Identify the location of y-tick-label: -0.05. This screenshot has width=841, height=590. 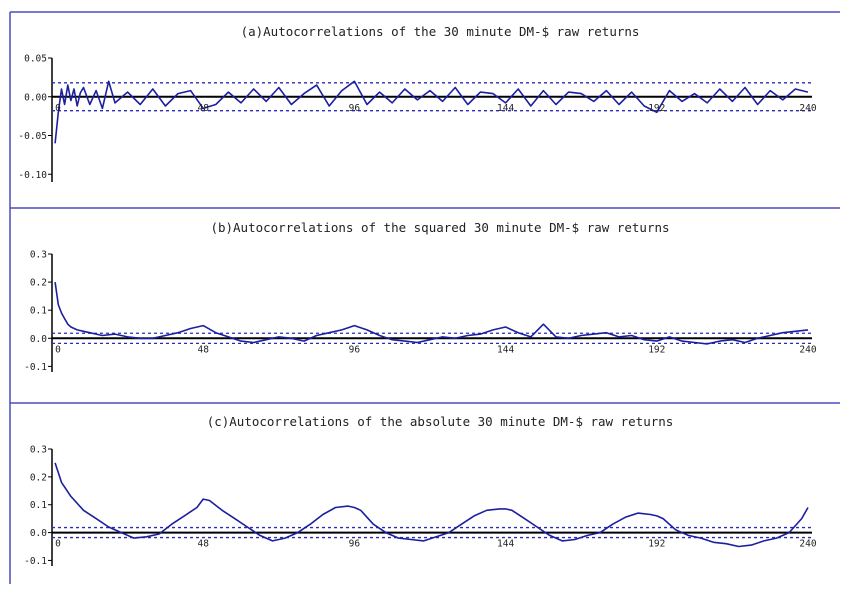
(32, 136).